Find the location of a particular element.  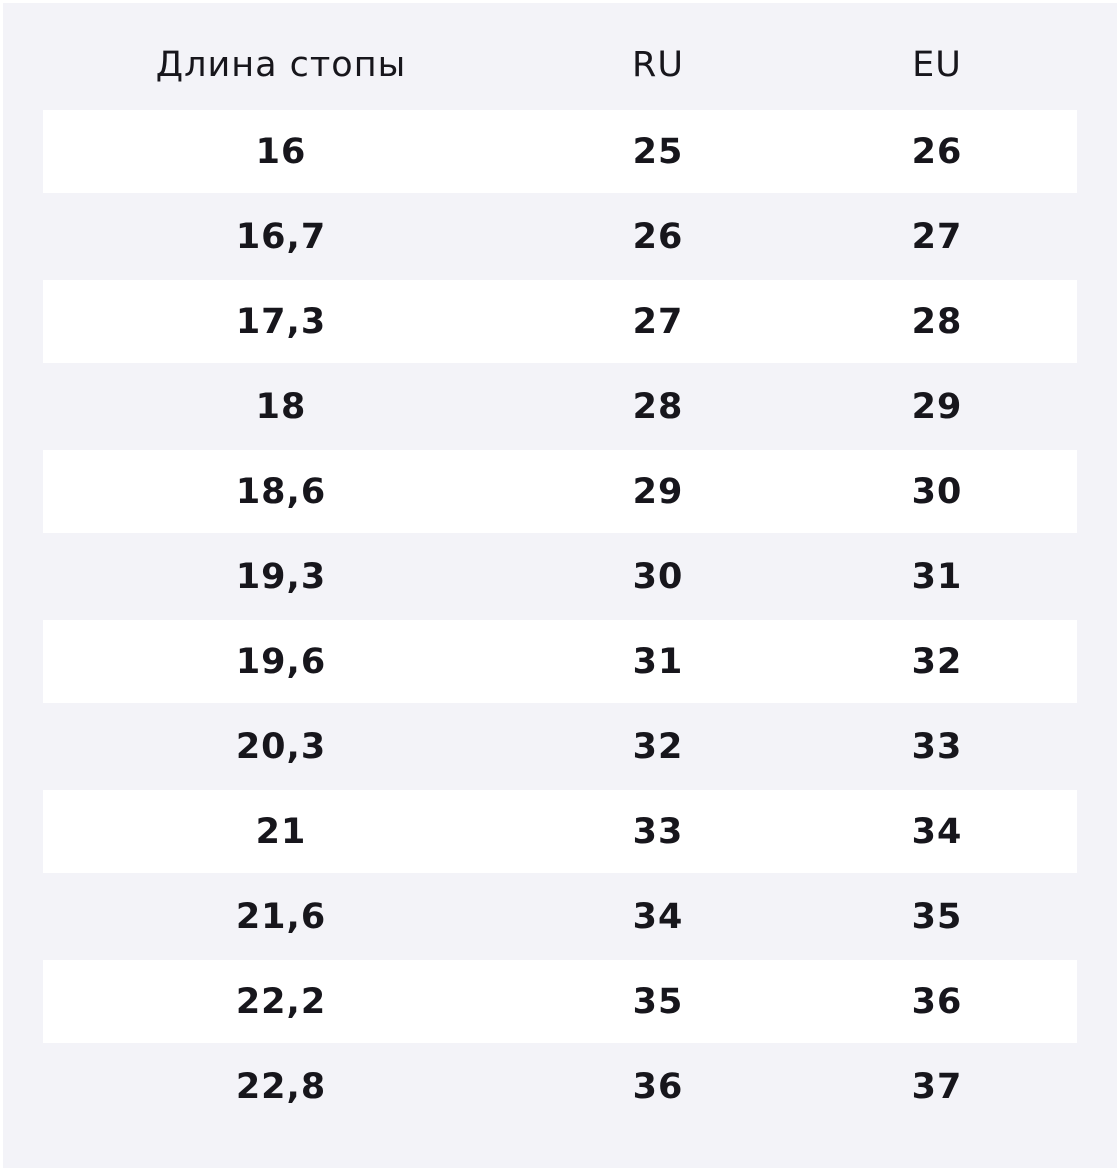

table-cell: 22,2 is located at coordinates (281, 1001).